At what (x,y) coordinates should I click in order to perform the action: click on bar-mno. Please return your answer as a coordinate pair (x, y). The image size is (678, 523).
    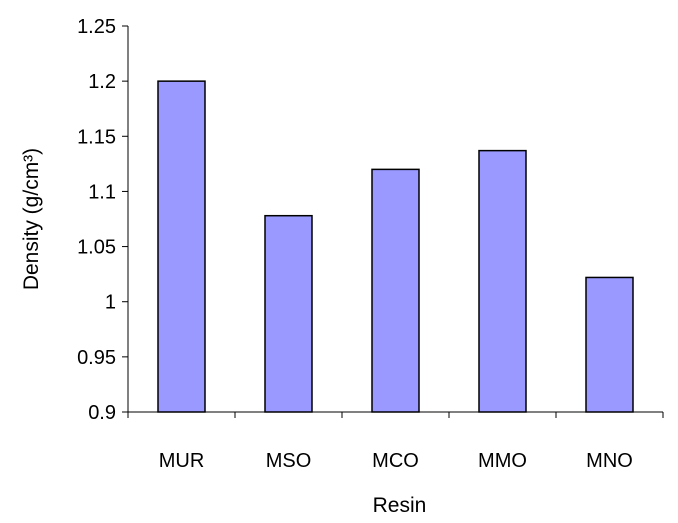
    Looking at the image, I should click on (609, 344).